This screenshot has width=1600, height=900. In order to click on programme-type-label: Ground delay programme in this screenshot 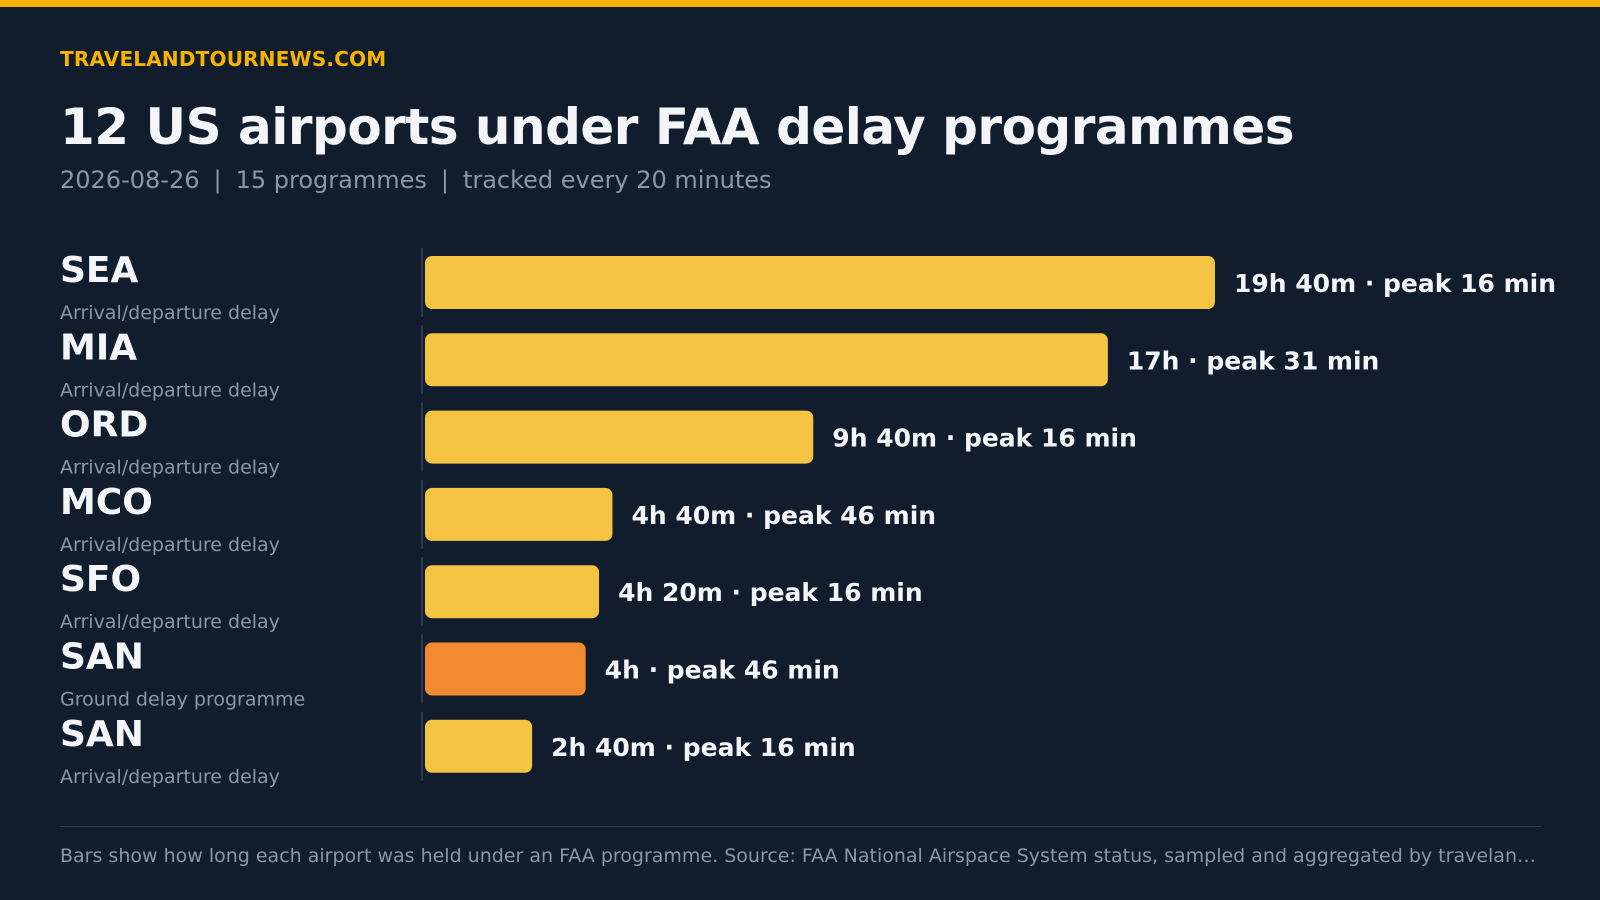, I will do `click(182, 700)`.